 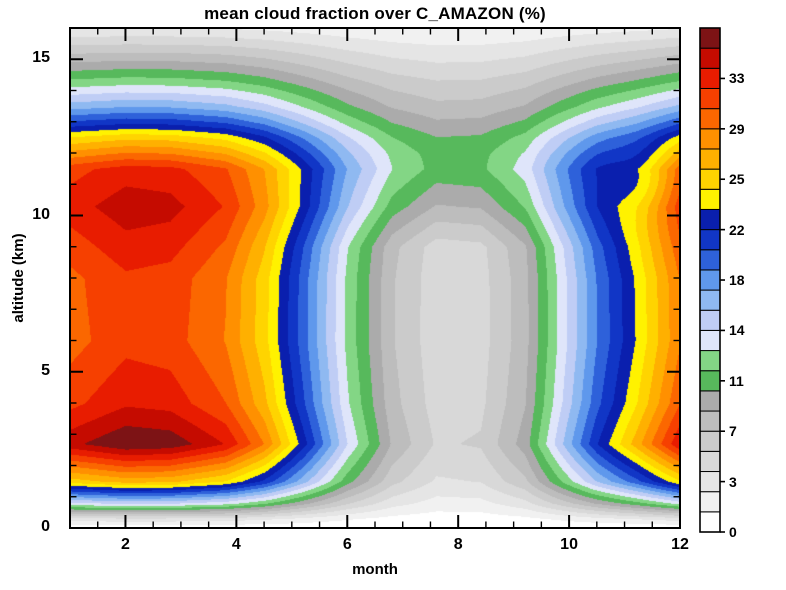 I want to click on y-tick-label: 15, so click(x=41, y=58).